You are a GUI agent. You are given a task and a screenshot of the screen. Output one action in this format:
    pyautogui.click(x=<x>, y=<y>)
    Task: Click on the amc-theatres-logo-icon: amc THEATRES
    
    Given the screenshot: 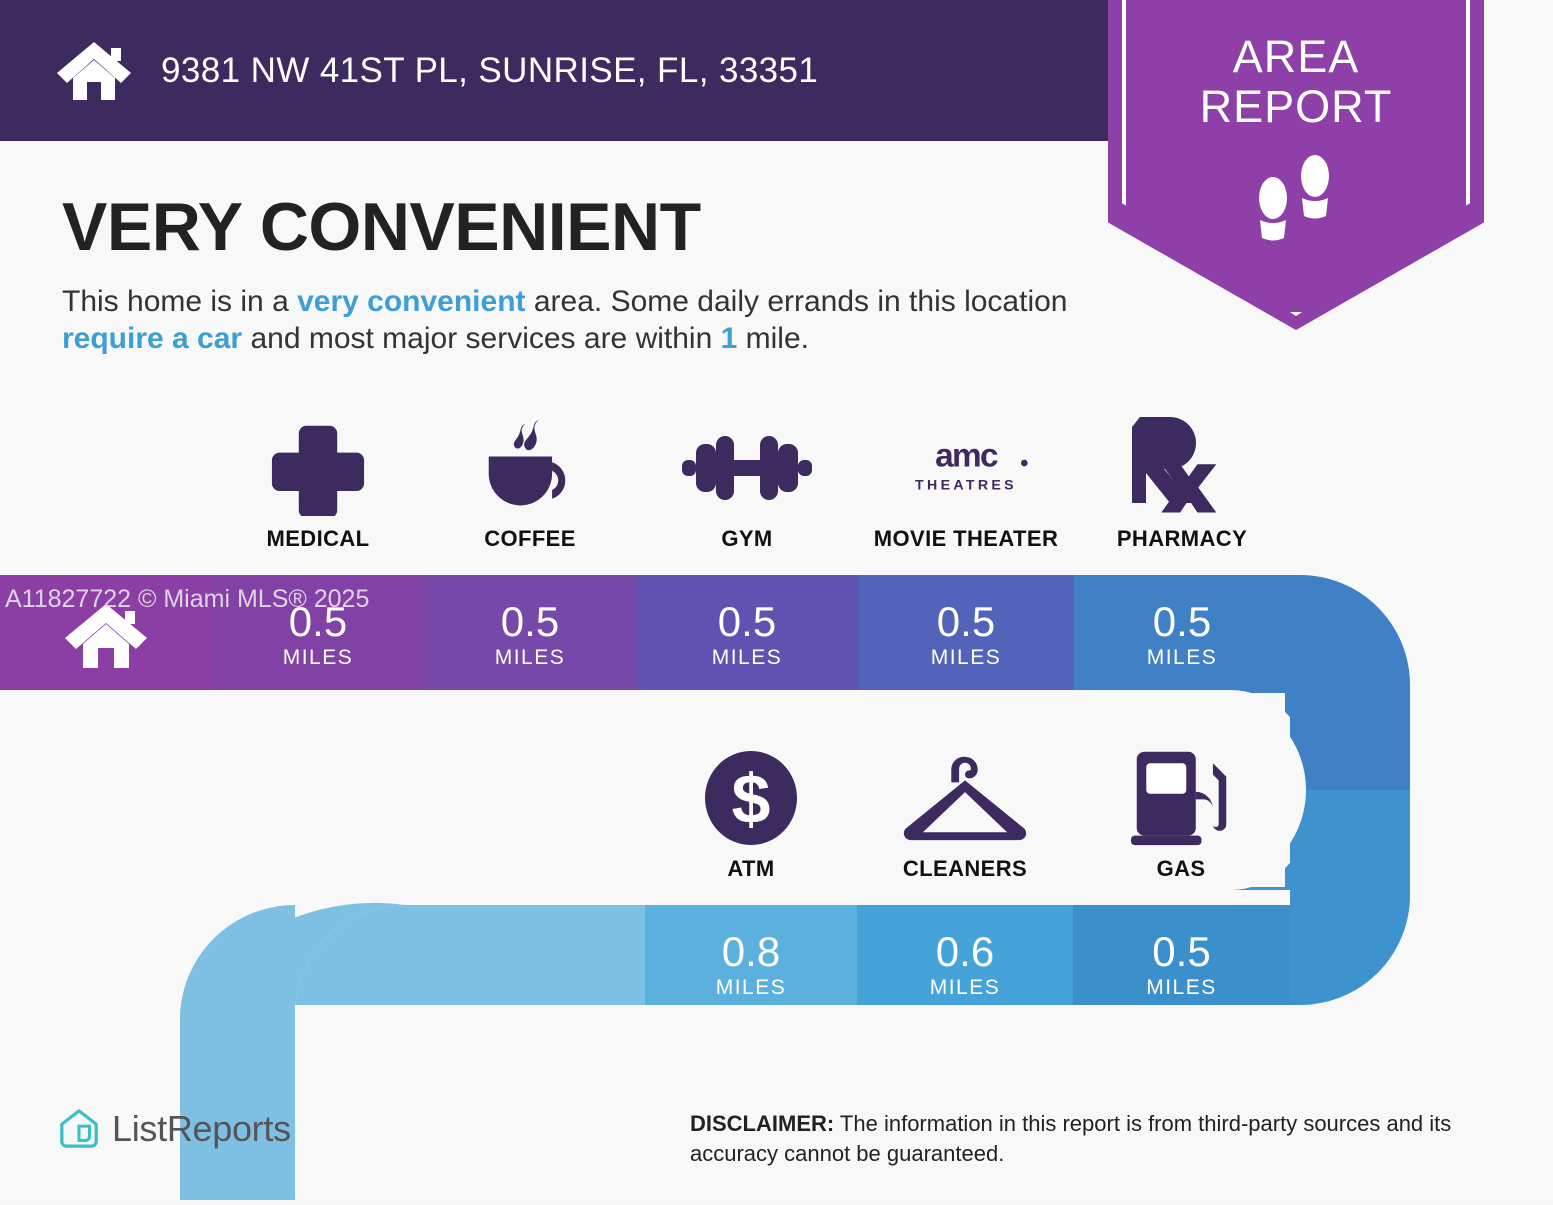 What is the action you would take?
    pyautogui.click(x=966, y=467)
    